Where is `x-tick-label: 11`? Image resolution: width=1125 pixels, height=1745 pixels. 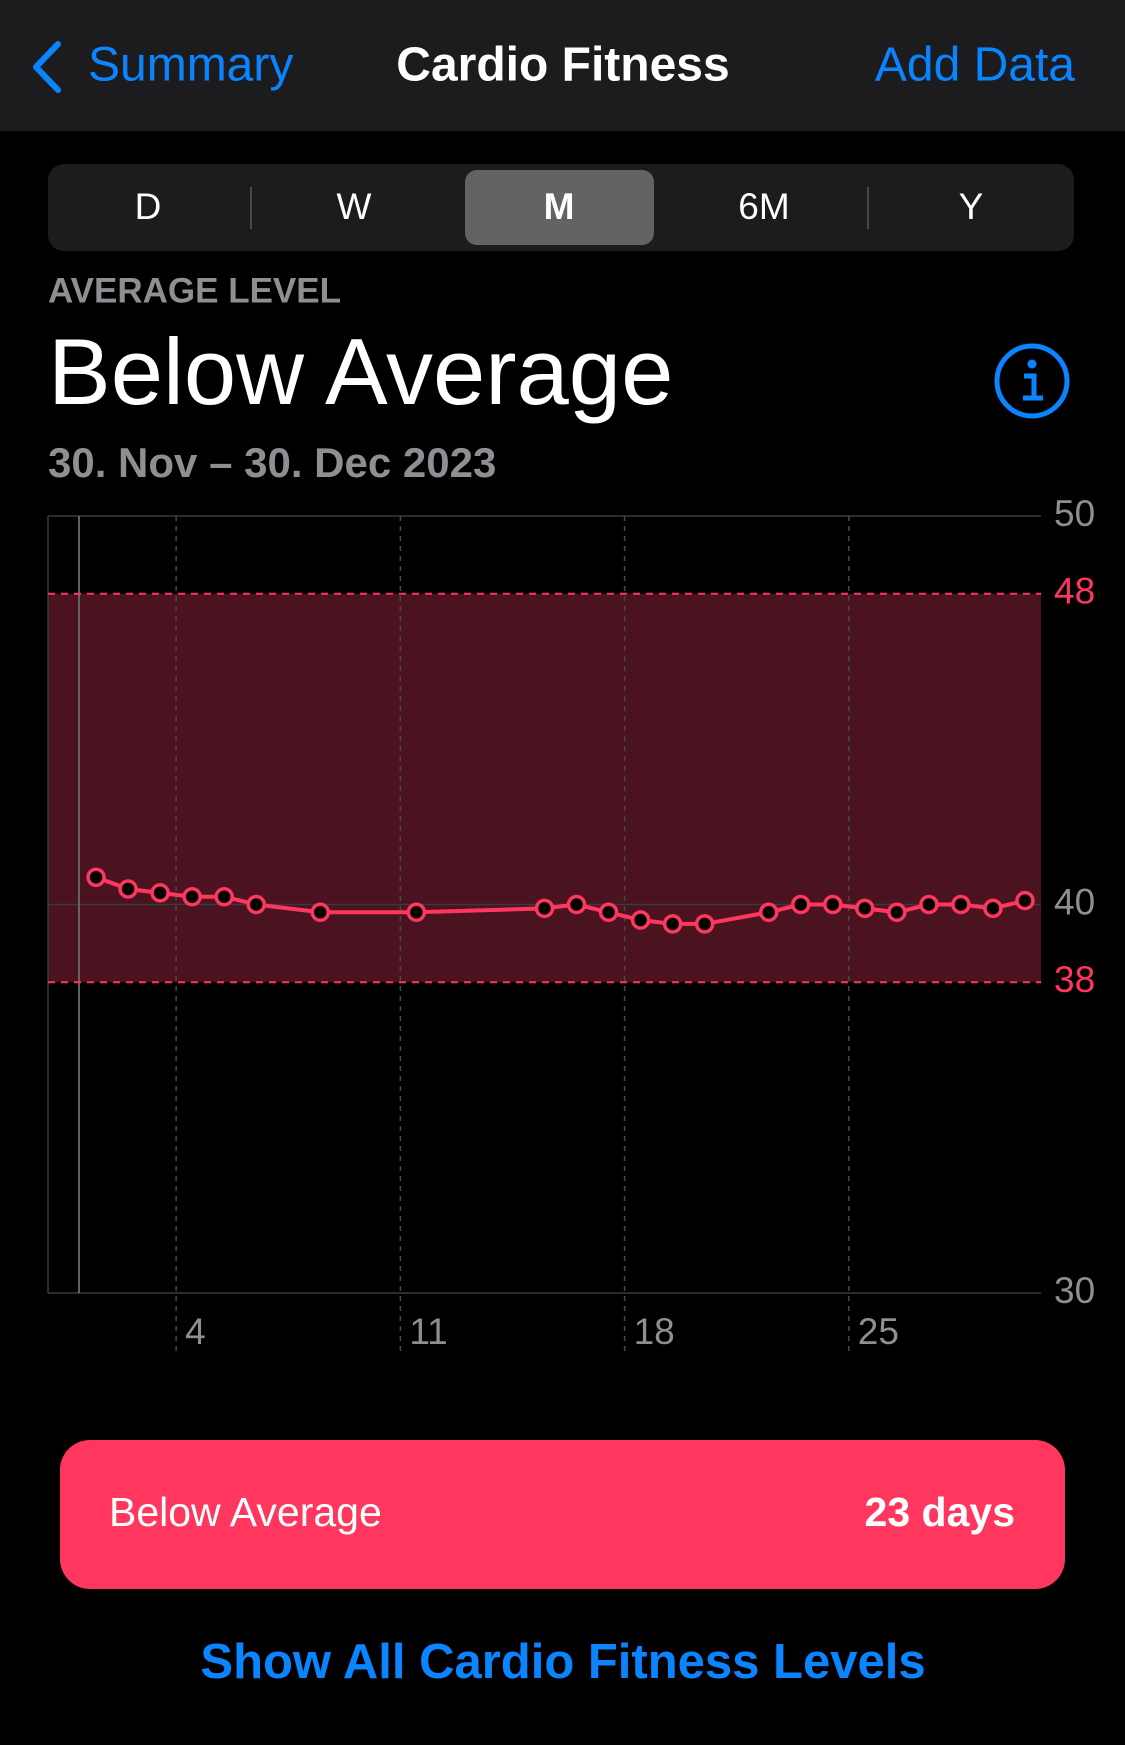 x-tick-label: 11 is located at coordinates (428, 1331).